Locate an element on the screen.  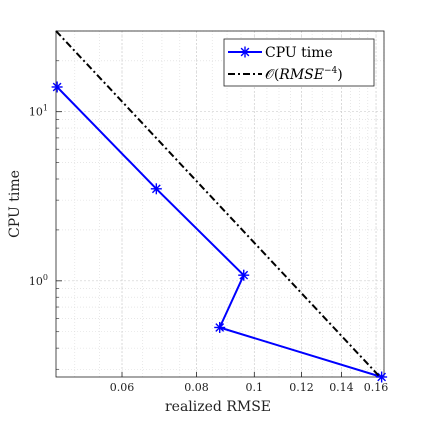
x-tick-label: 0.08 is located at coordinates (196, 387).